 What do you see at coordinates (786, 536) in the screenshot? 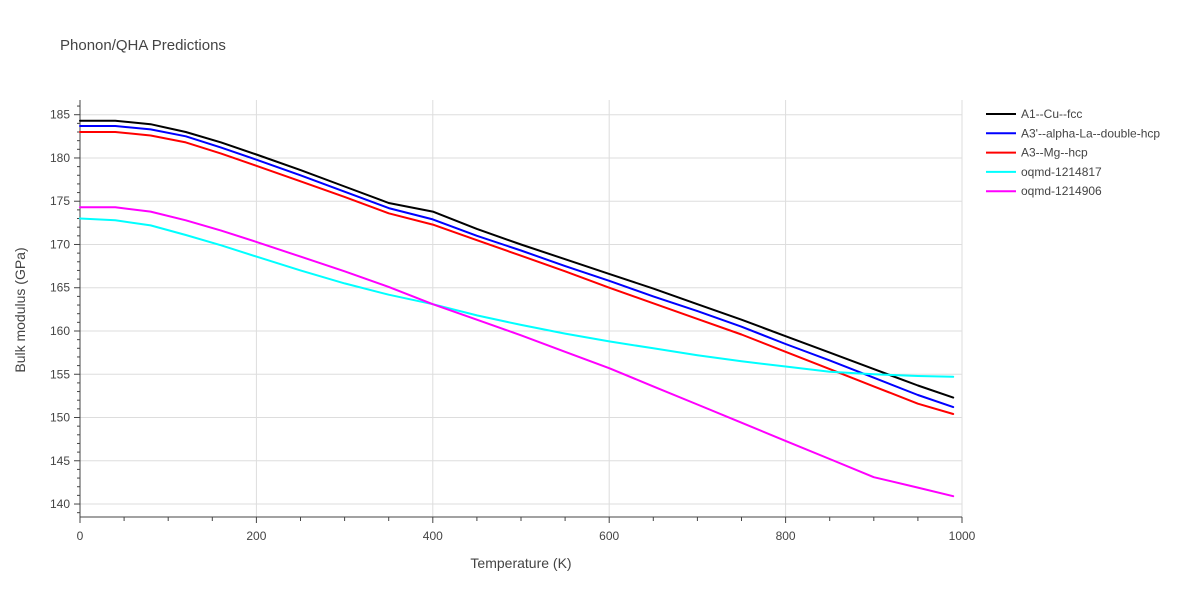
I see `x-tick-label: 800` at bounding box center [786, 536].